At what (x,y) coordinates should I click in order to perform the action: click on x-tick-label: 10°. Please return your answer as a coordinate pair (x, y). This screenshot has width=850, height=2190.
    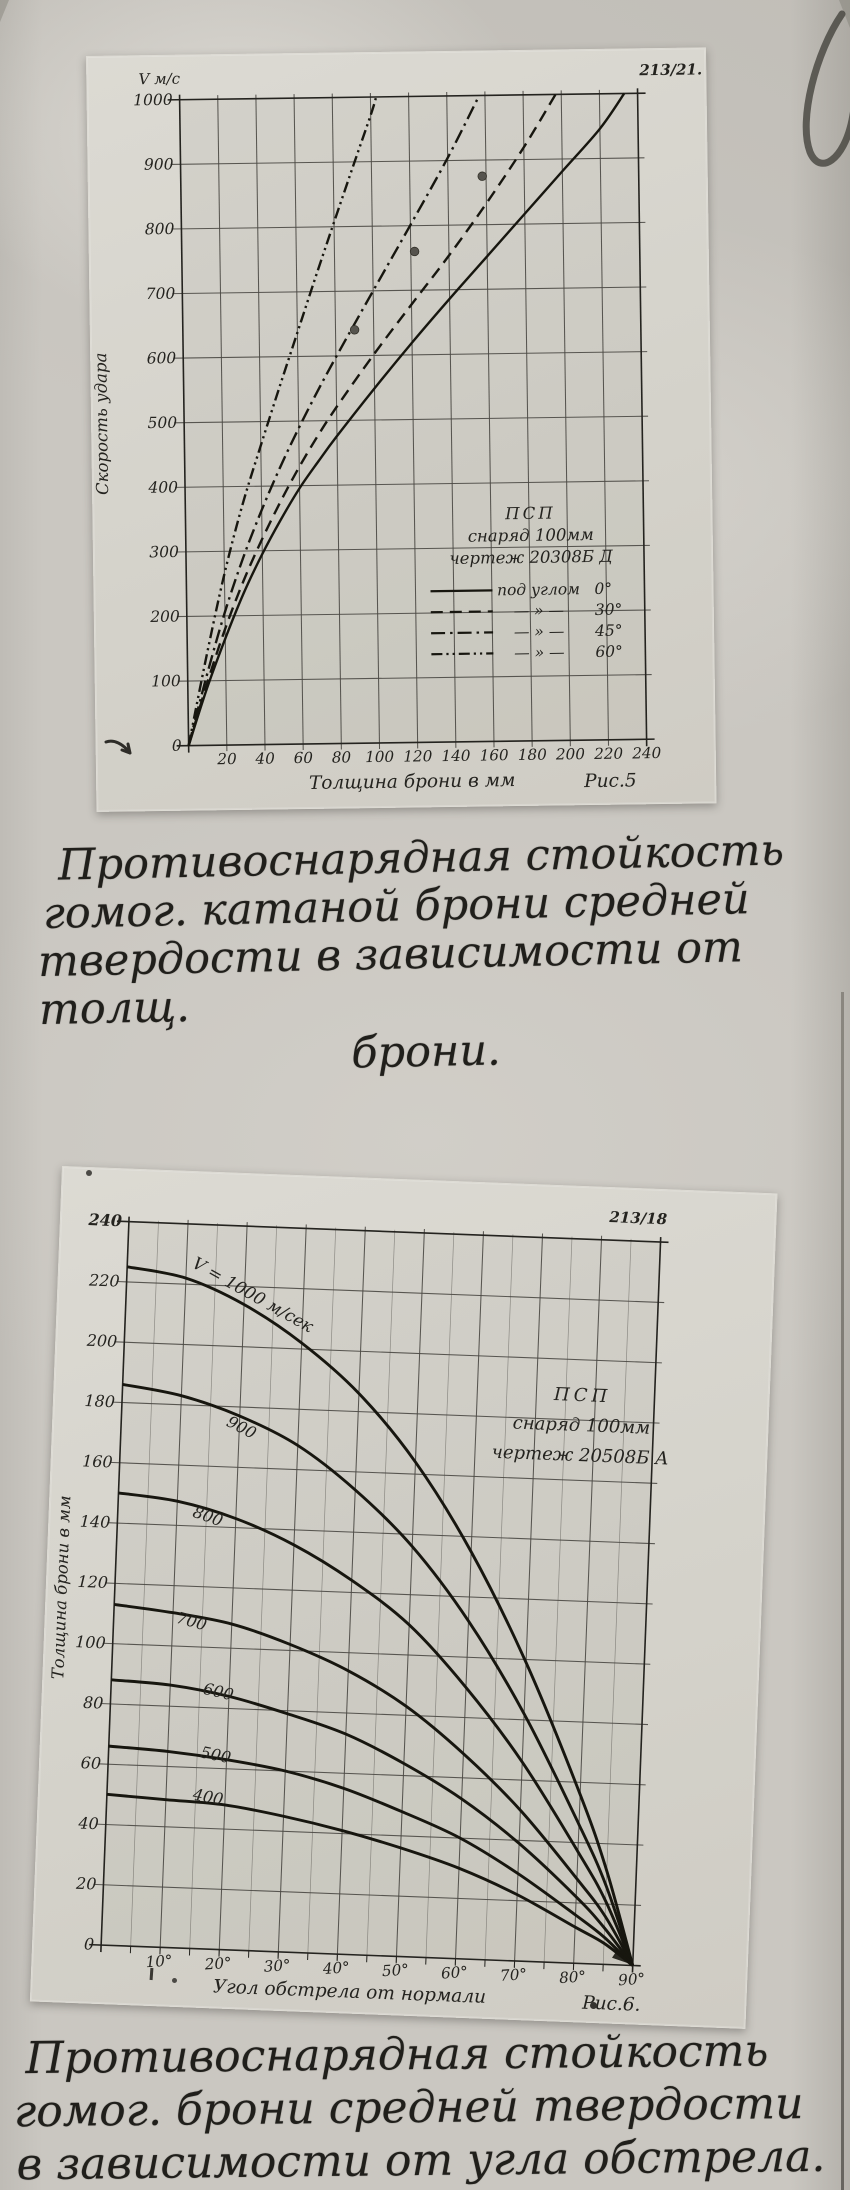
    Looking at the image, I should click on (159, 1961).